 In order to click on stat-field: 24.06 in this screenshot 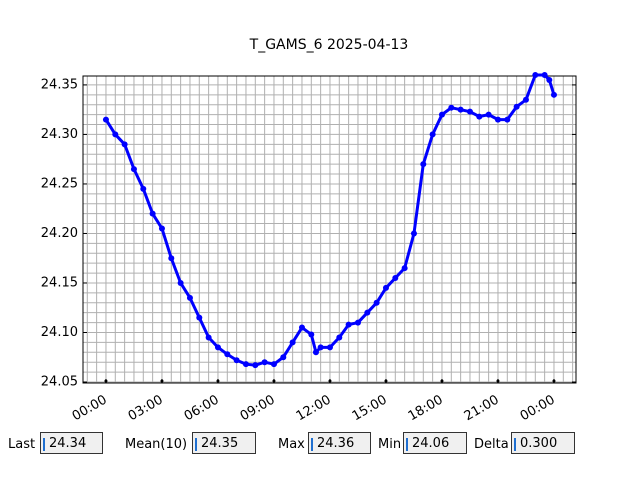, I will do `click(435, 443)`.